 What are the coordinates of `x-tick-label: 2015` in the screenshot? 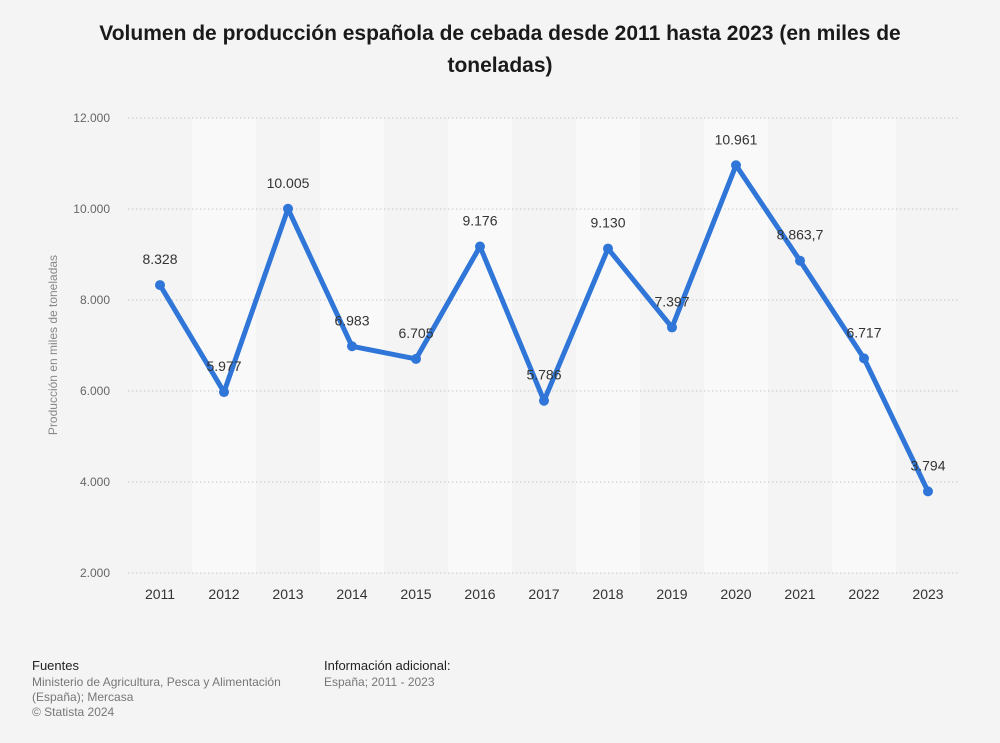 It's located at (415, 594).